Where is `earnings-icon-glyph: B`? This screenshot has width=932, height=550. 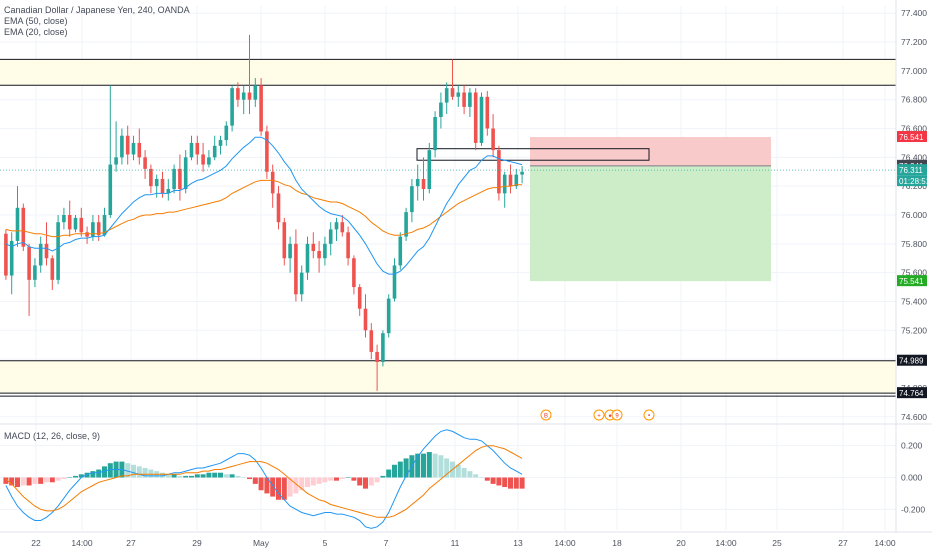
earnings-icon-glyph: B is located at coordinates (546, 417).